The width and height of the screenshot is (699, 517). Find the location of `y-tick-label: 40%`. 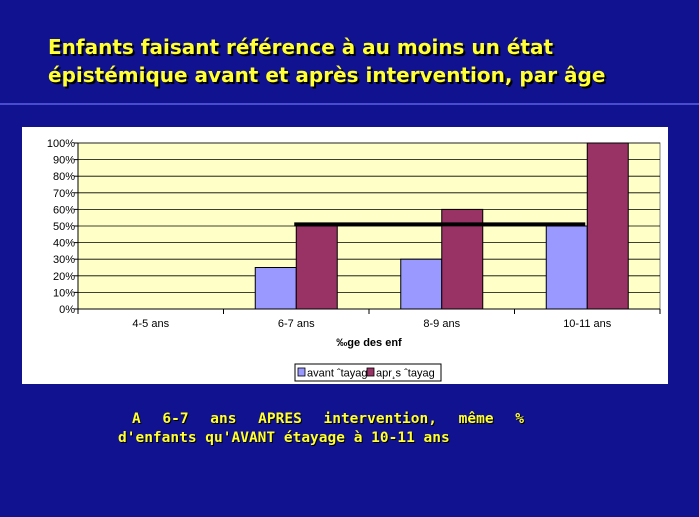

y-tick-label: 40% is located at coordinates (64, 244).